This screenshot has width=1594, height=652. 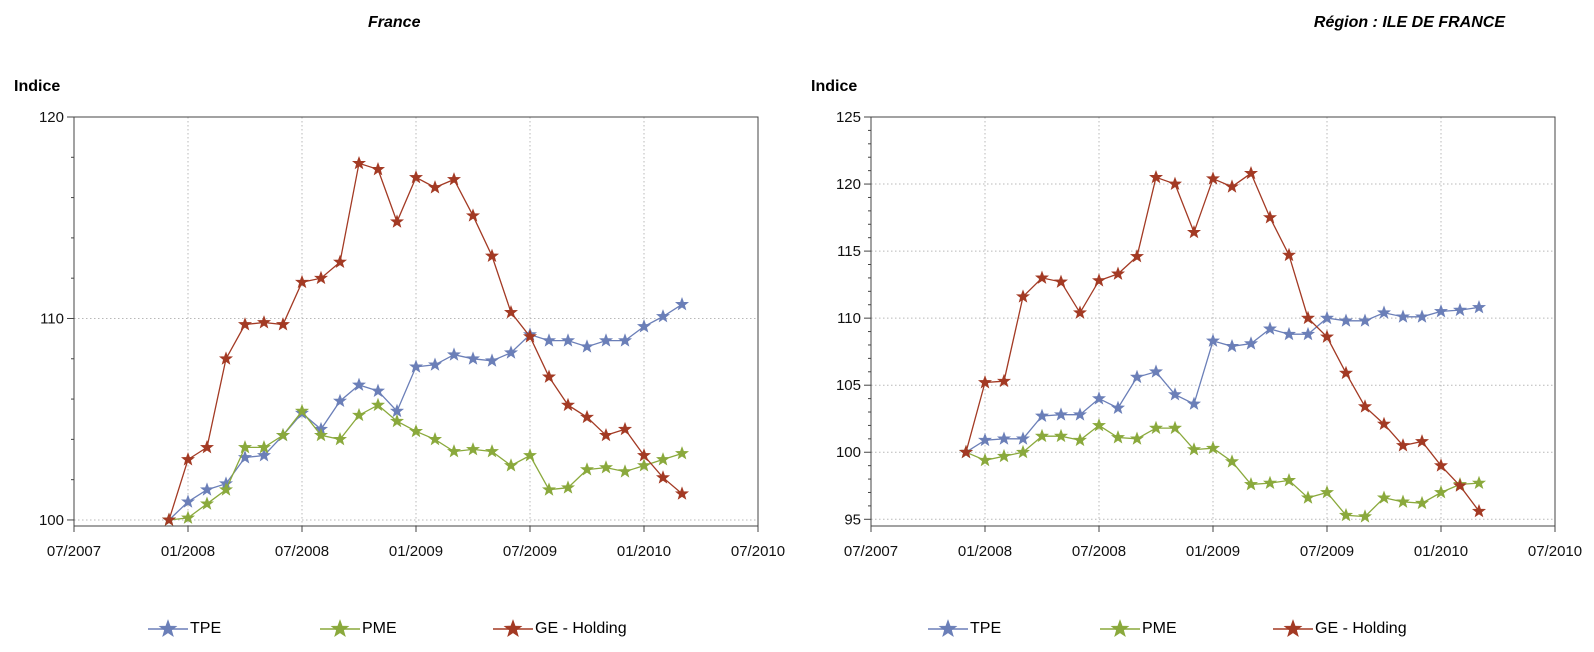 I want to click on x-tick-label: 07/2010, so click(x=1555, y=551).